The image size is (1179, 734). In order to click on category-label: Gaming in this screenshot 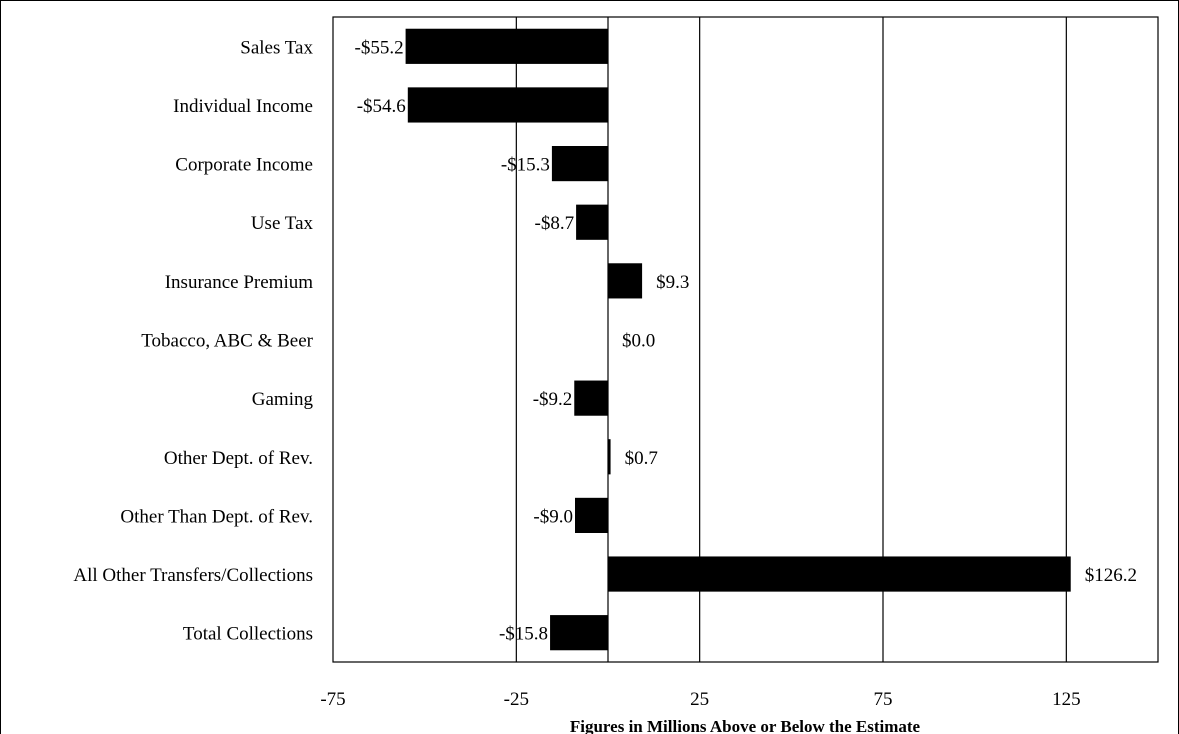, I will do `click(283, 399)`.